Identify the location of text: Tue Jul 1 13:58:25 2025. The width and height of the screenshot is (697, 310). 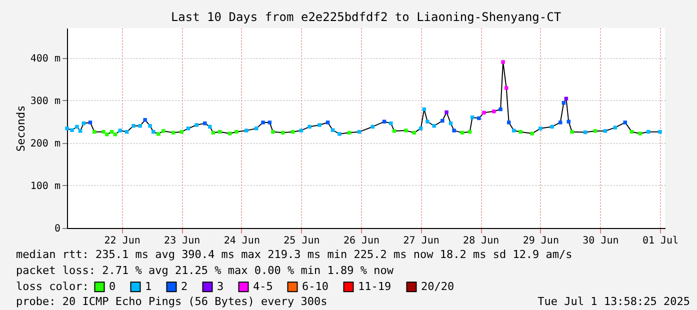
(614, 301).